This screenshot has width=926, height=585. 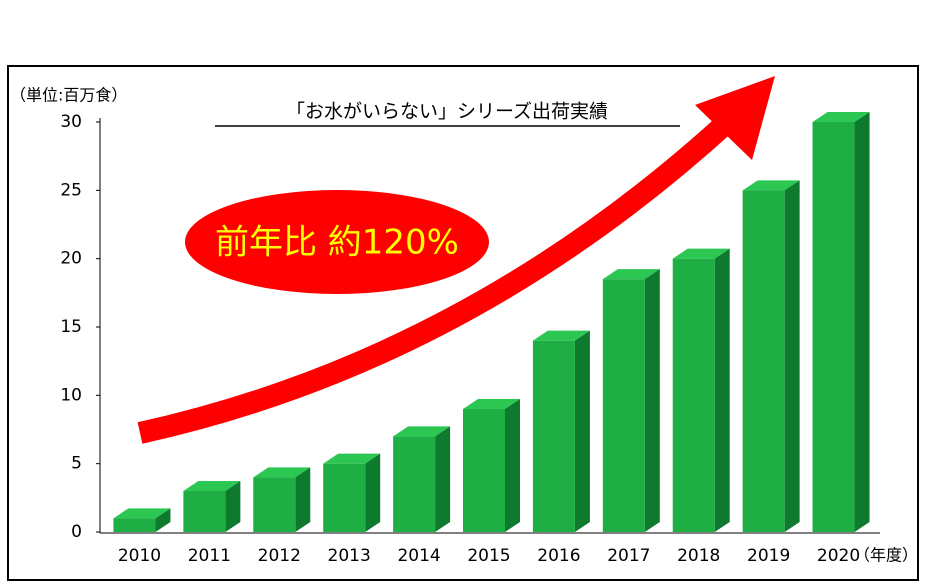 What do you see at coordinates (209, 556) in the screenshot?
I see `x-tick-label: 2011` at bounding box center [209, 556].